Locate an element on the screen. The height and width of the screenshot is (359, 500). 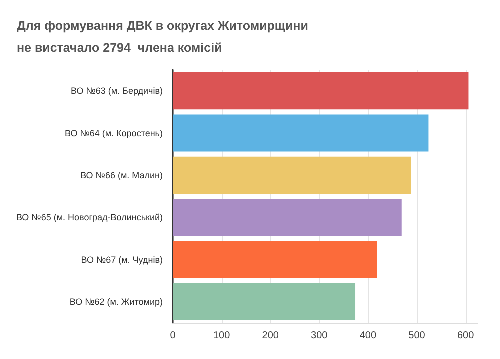
y-tick-label: ВО №64 (м. Коростень) is located at coordinates (114, 133).